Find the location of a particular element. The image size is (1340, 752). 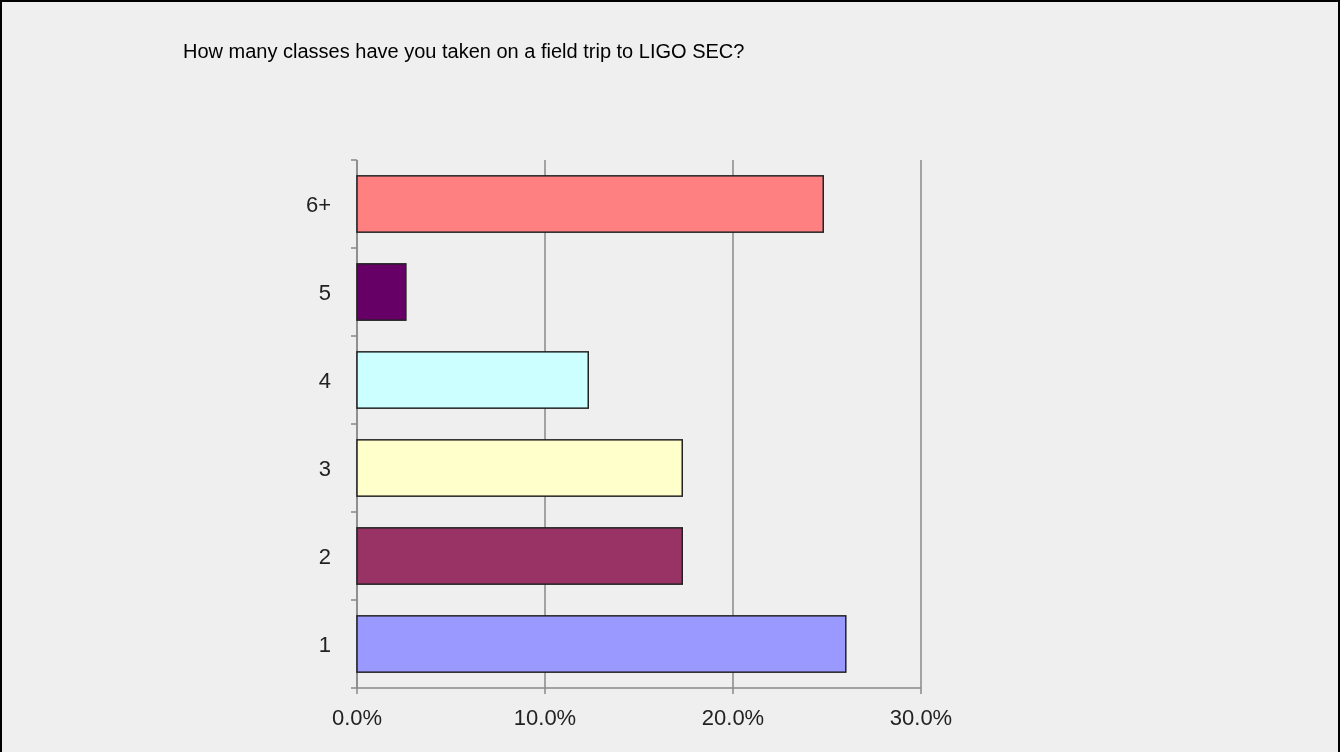

y-tick-label: 3 is located at coordinates (324, 468).